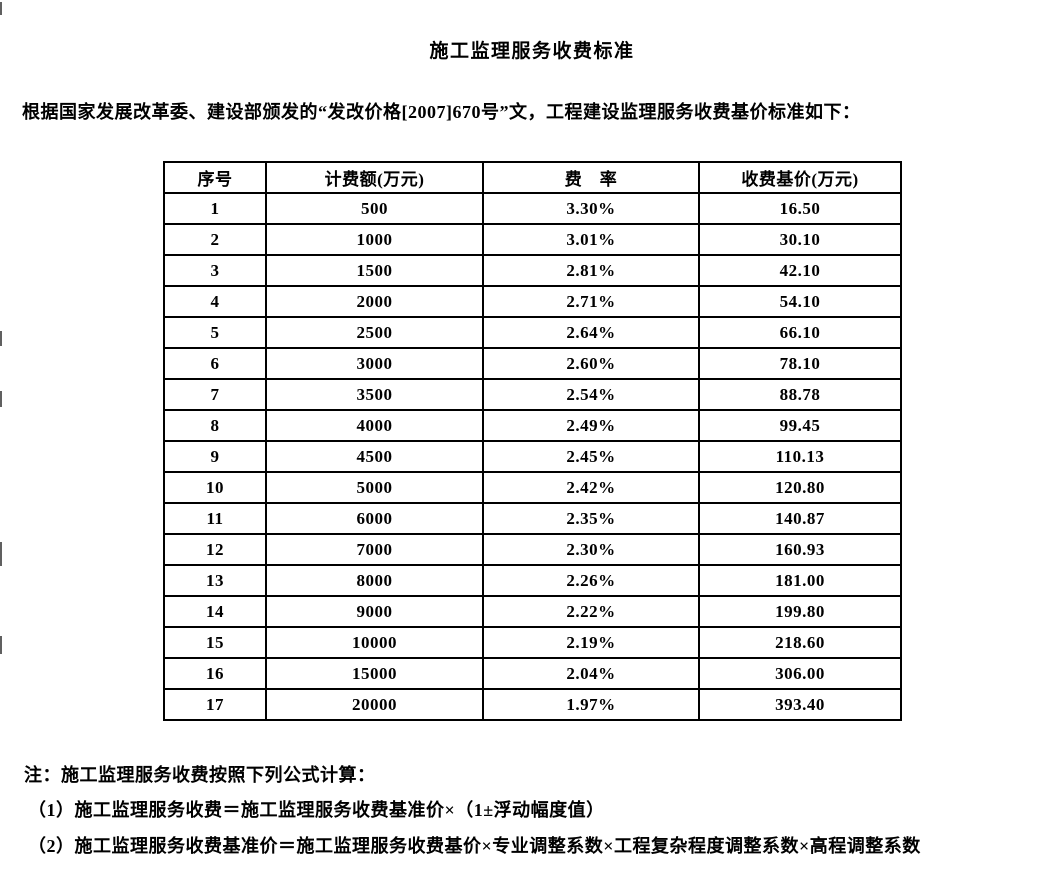 Image resolution: width=1064 pixels, height=879 pixels. I want to click on table-cell-col2: 2.45%, so click(591, 456).